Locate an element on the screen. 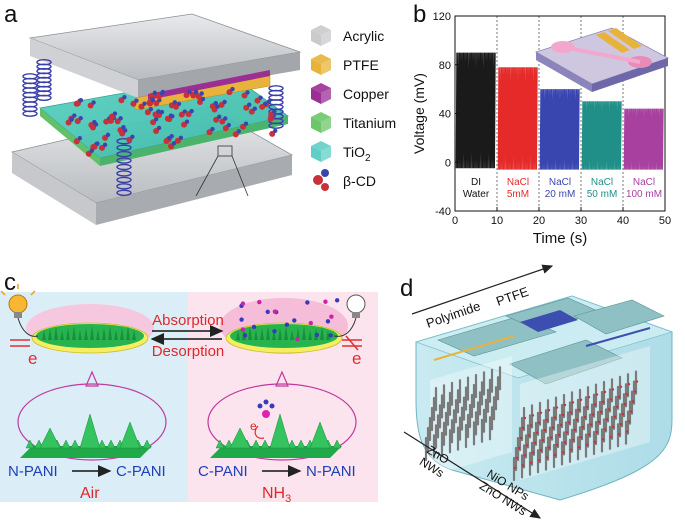 The width and height of the screenshot is (685, 529). zoomed-pani-right: e is located at coordinates (276, 428).